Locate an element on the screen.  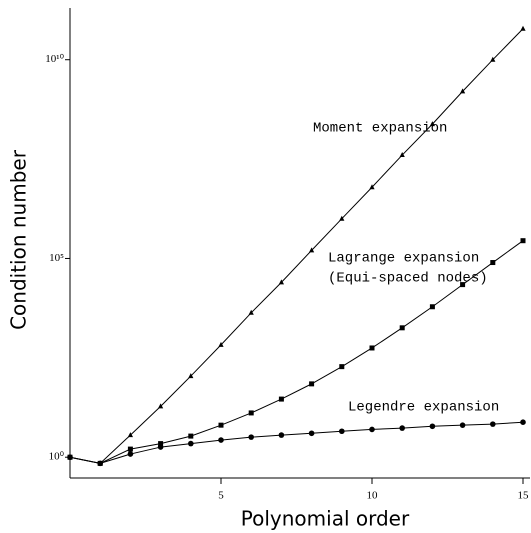
y-axis-label: Condition number is located at coordinates (19, 239).